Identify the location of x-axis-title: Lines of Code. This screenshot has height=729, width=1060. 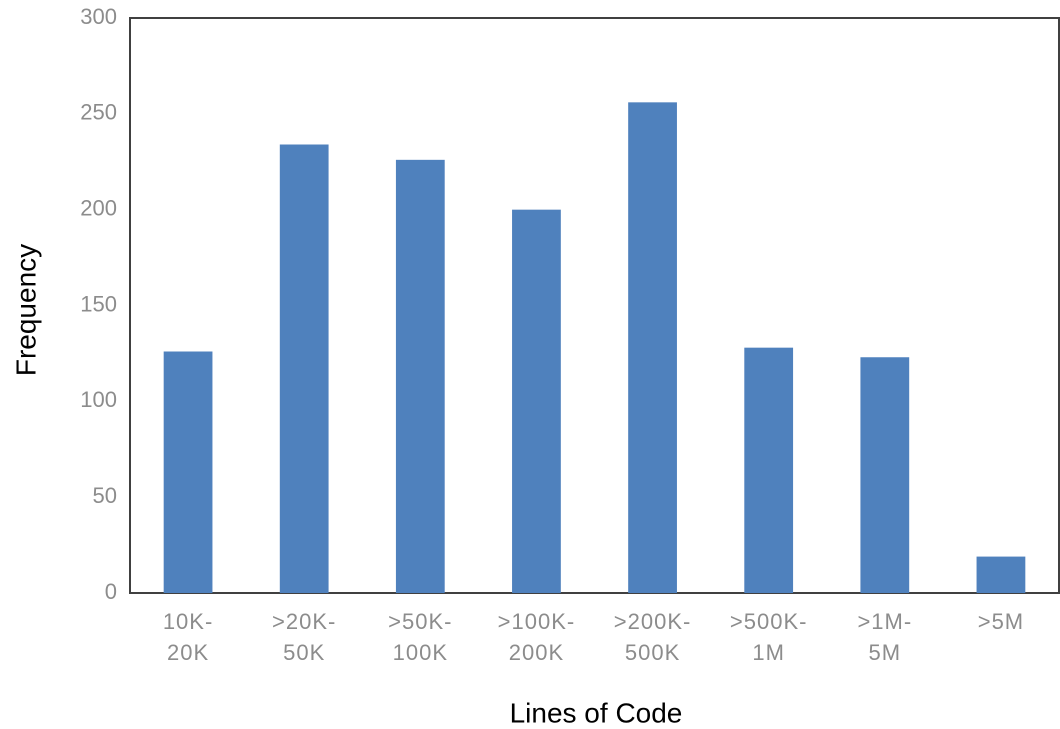
(596, 712).